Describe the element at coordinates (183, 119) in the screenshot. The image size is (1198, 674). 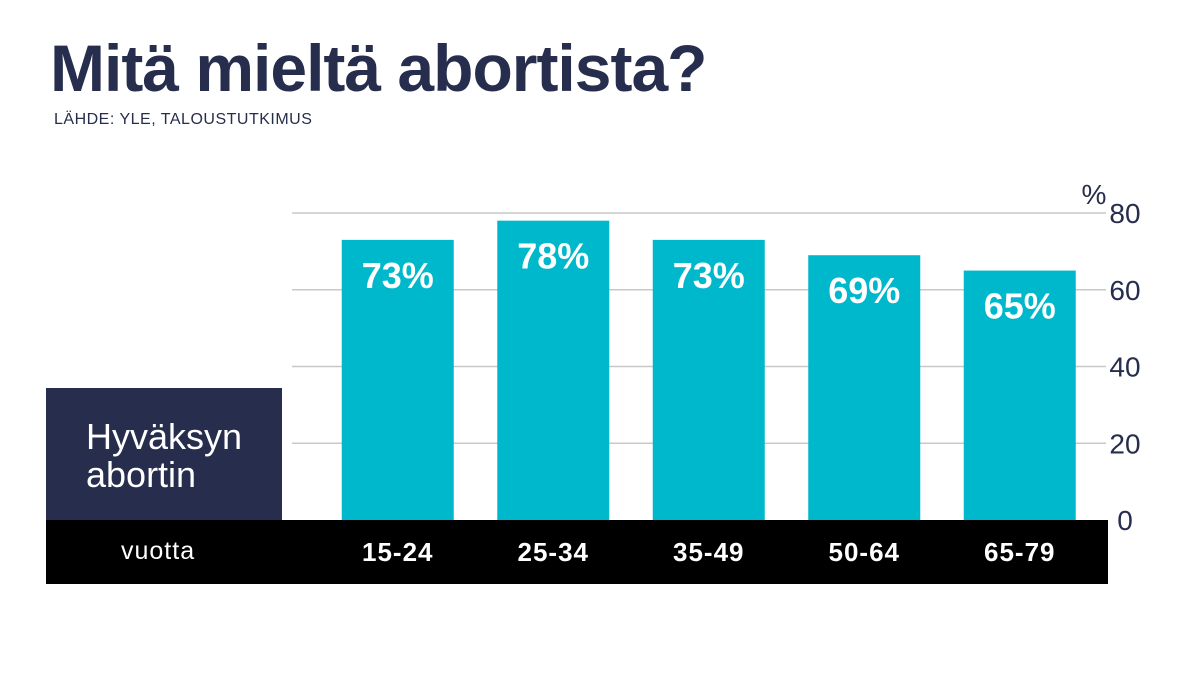
I see `source-note: LÄHDE: YLE, TALOUSTUTKIMUS` at that location.